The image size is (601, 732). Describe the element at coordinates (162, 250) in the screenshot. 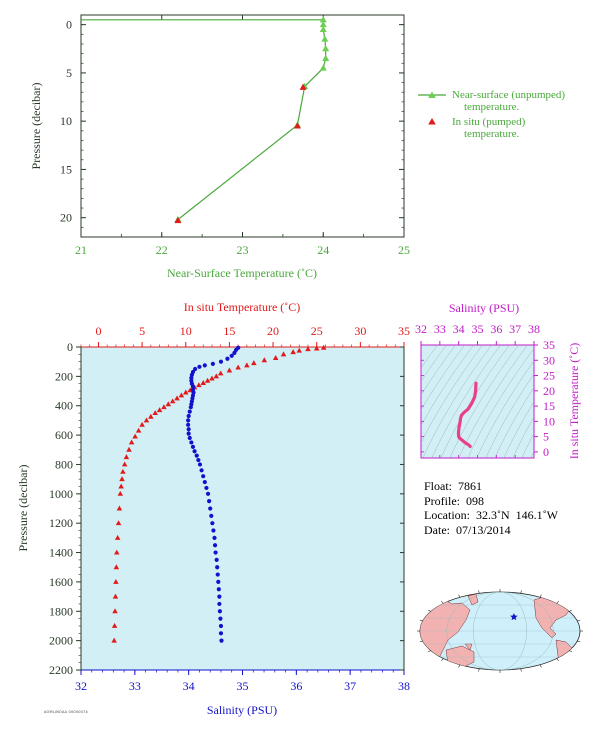

I see `x-tick-label: 22` at that location.